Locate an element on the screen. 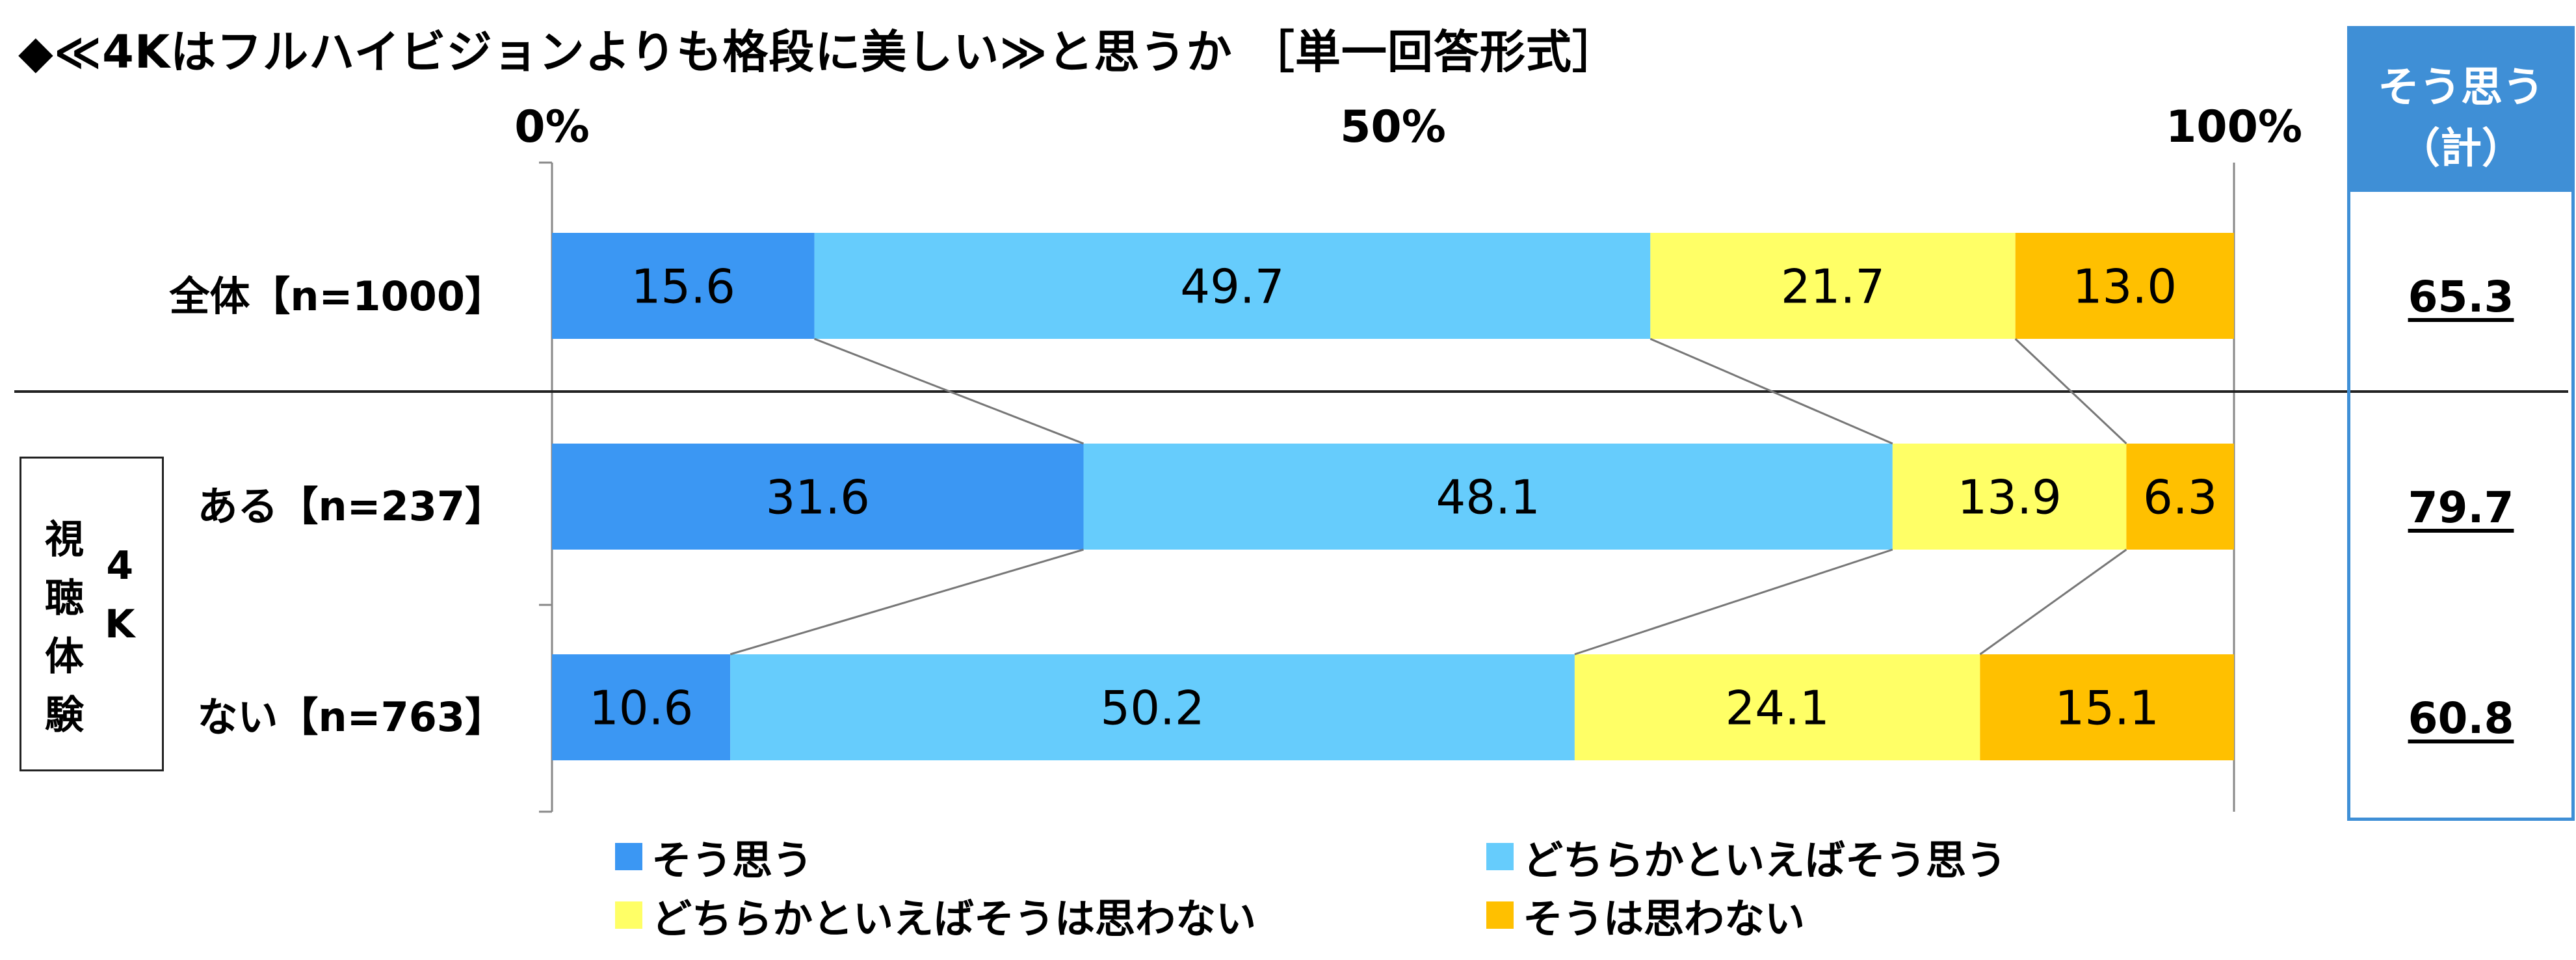 The image size is (2576, 960). data-label: 48.1 is located at coordinates (1488, 497).